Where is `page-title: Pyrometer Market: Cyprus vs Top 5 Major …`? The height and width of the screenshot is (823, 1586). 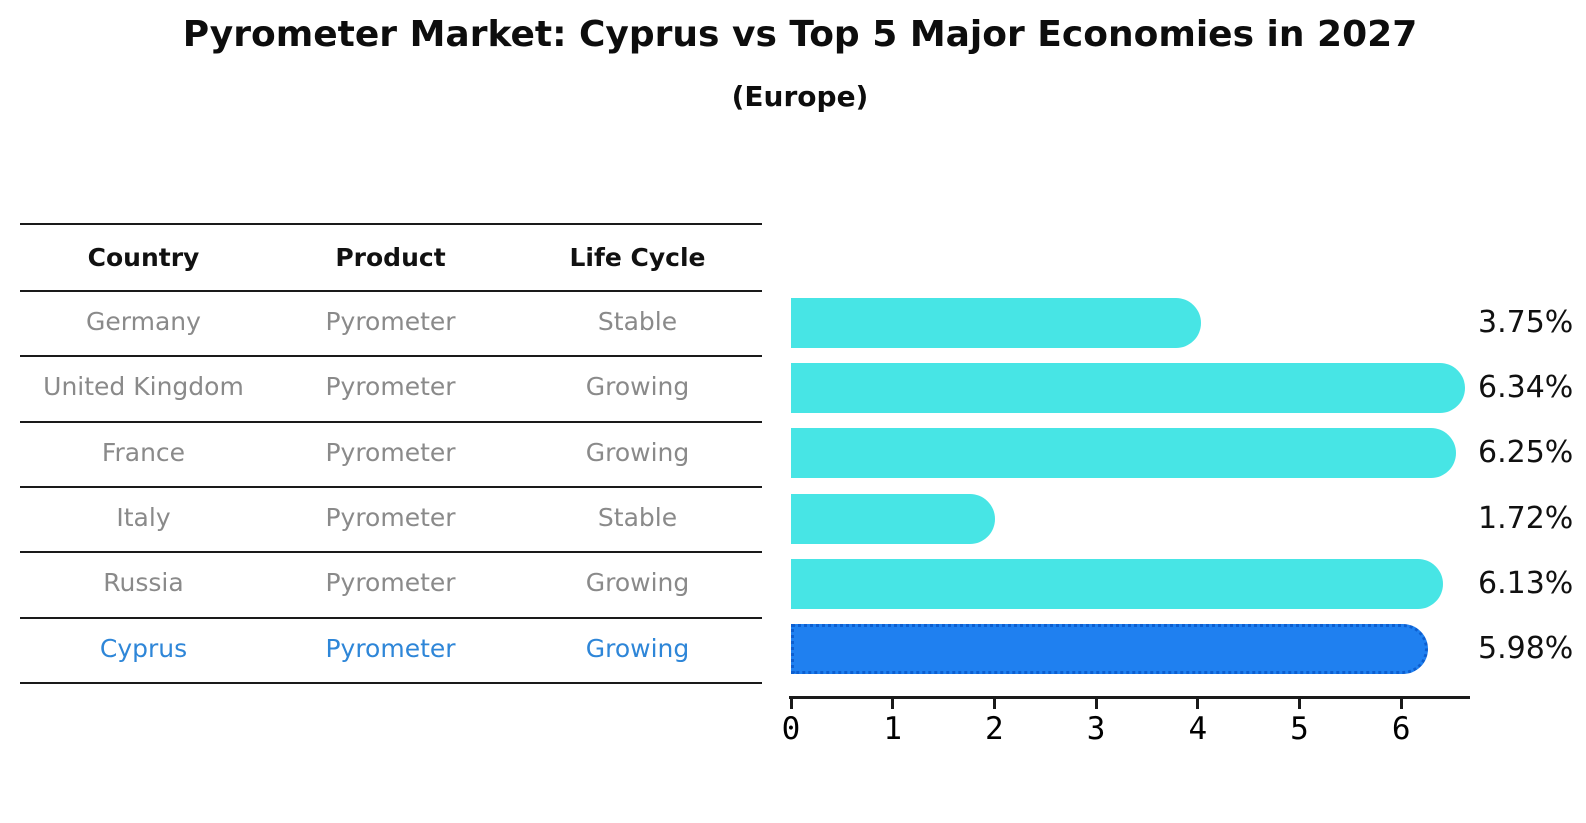 page-title: Pyrometer Market: Cyprus vs Top 5 Major … is located at coordinates (800, 34).